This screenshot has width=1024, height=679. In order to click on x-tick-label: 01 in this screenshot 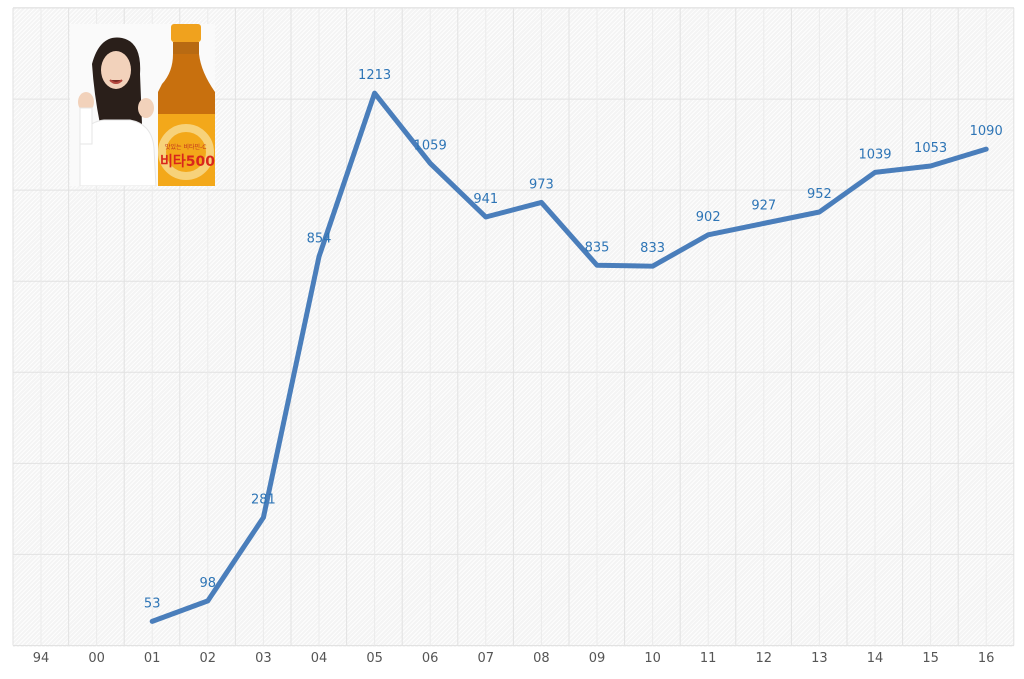, I will do `click(152, 658)`.